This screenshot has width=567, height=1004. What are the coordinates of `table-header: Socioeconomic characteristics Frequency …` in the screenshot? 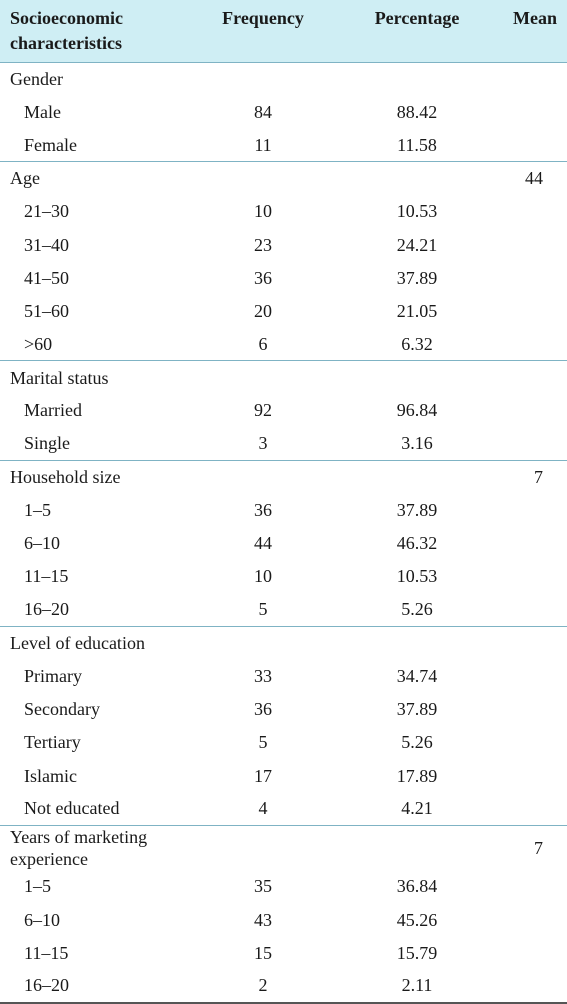 It's located at (283, 31).